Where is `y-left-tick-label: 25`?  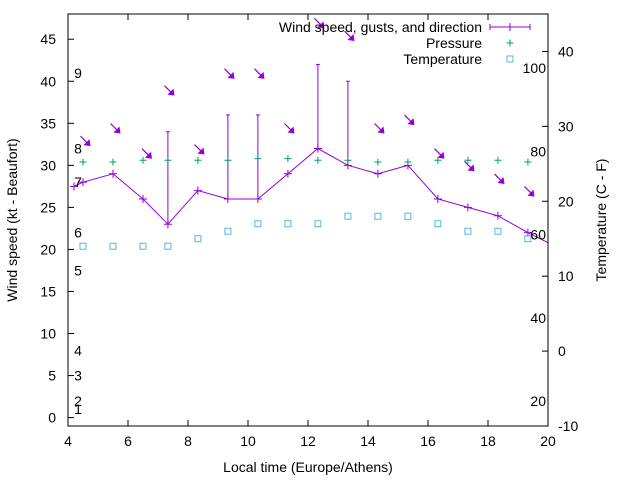
y-left-tick-label: 25 is located at coordinates (48, 207).